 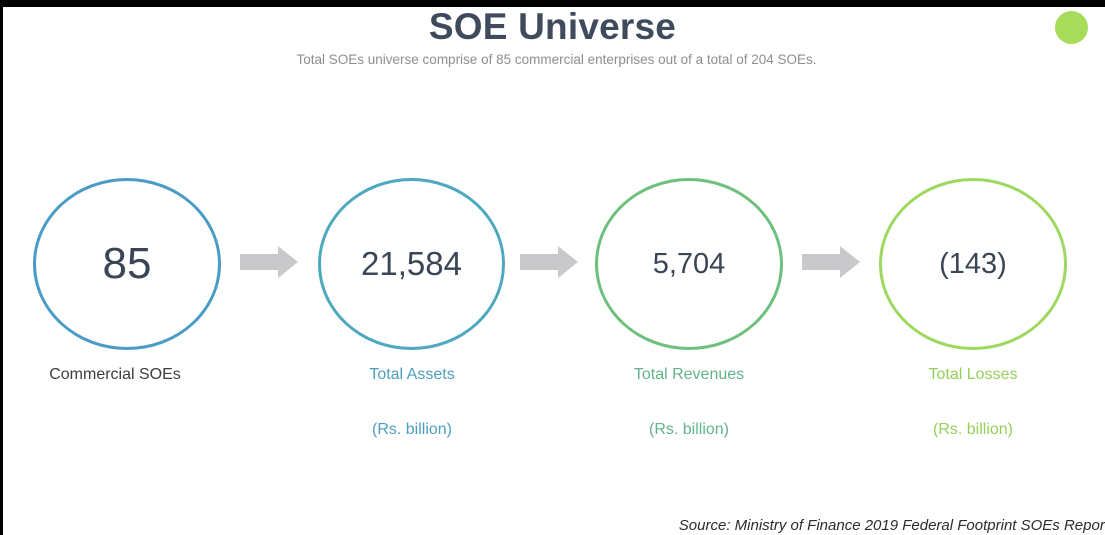 What do you see at coordinates (1071, 27) in the screenshot?
I see `status-dot-icon` at bounding box center [1071, 27].